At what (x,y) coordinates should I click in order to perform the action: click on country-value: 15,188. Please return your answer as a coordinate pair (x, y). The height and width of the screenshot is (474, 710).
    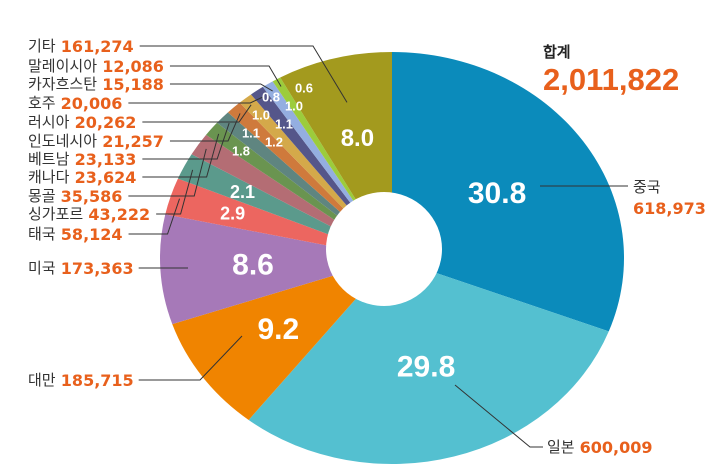
    Looking at the image, I should click on (133, 84).